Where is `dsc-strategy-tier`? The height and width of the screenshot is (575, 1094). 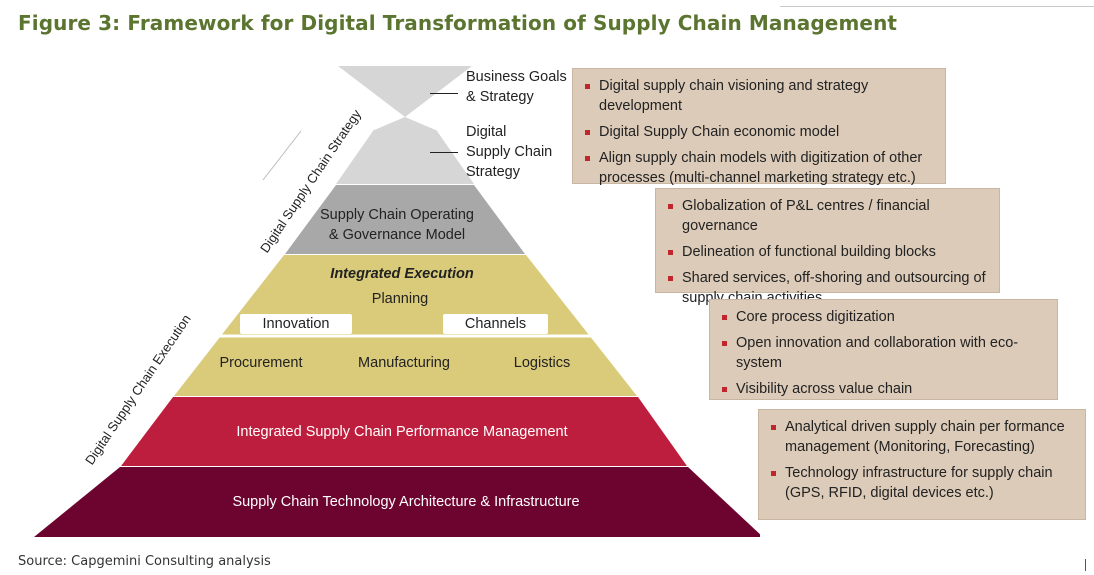 dsc-strategy-tier is located at coordinates (405, 157).